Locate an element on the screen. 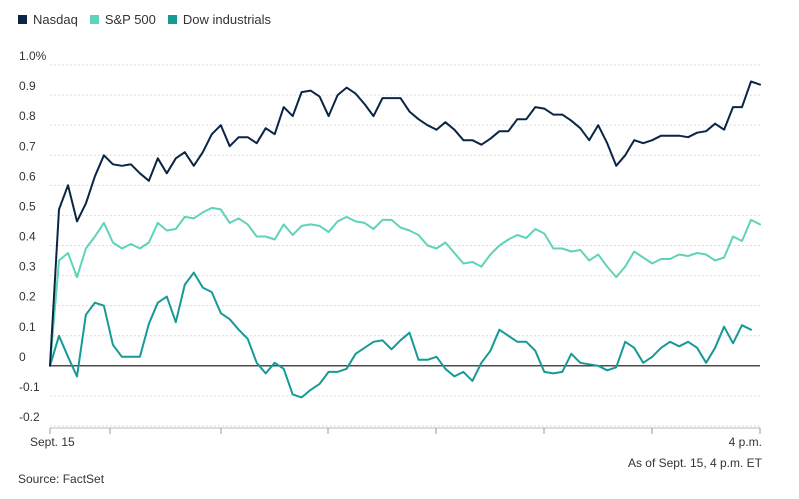 The height and width of the screenshot is (499, 799). y-tick-label: 0.3 is located at coordinates (27, 267).